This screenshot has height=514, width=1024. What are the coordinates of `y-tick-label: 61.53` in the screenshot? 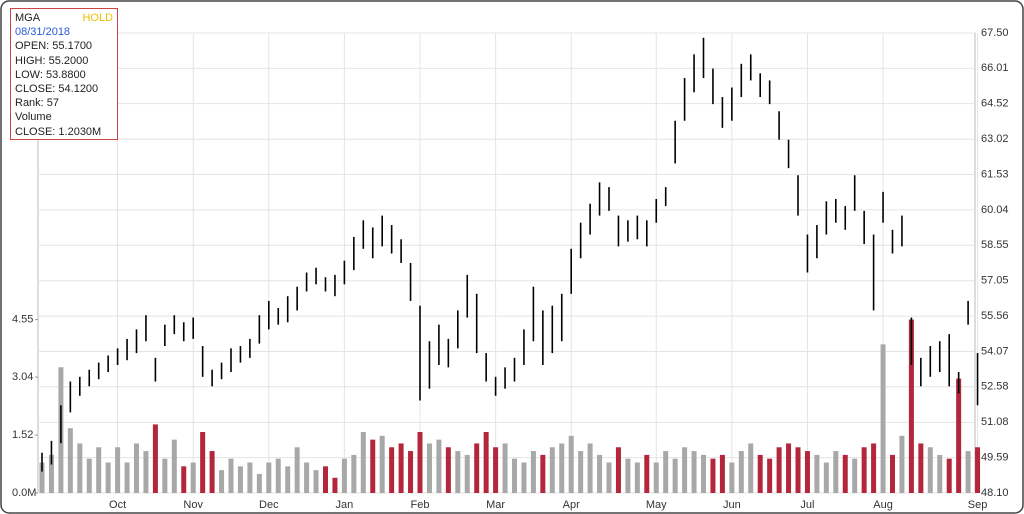 It's located at (995, 174).